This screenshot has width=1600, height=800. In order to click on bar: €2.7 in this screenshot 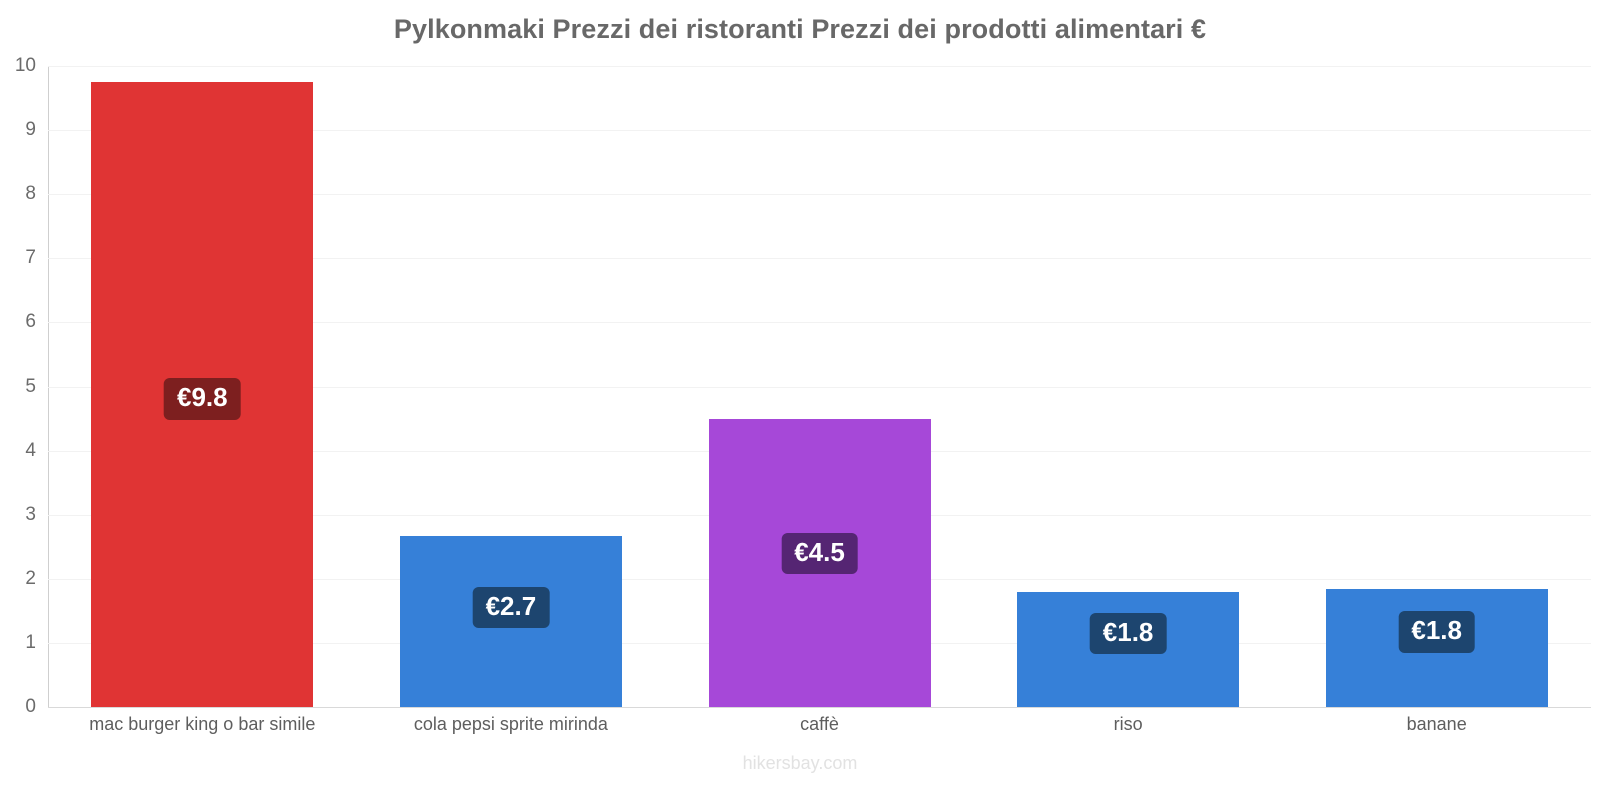, I will do `click(510, 621)`.